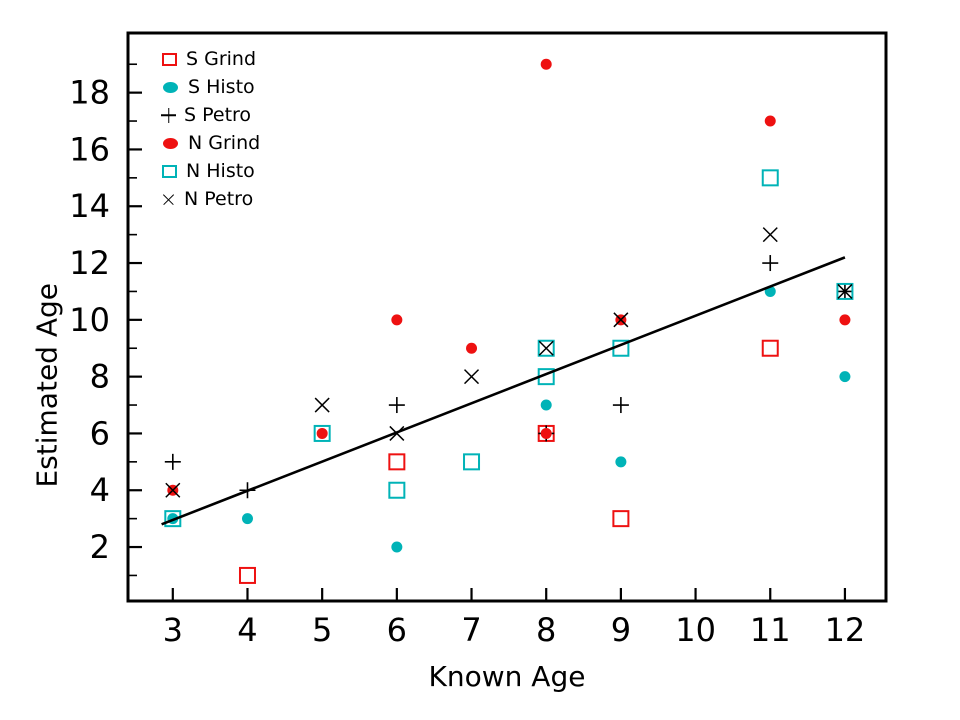 The height and width of the screenshot is (720, 960). I want to click on x-tick-label-7: 7, so click(471, 630).